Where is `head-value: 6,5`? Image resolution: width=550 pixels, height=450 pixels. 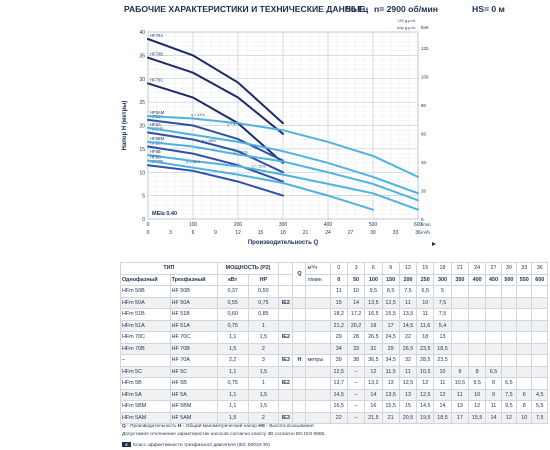 head-value: 6,5 is located at coordinates (509, 383).